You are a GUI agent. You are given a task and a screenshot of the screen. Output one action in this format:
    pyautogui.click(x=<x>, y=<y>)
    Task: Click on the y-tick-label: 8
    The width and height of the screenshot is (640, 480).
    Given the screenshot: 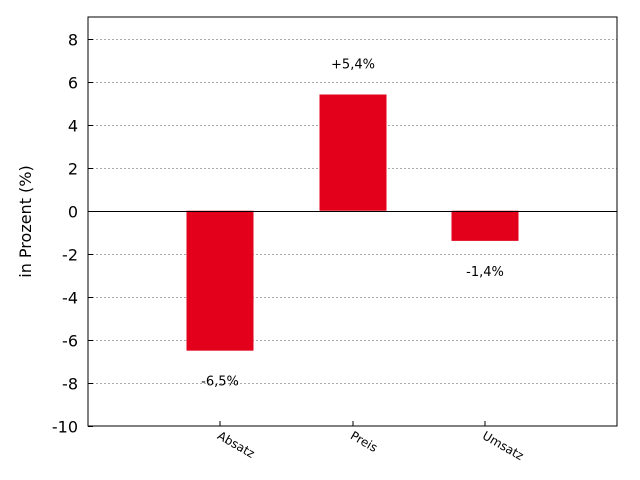 What is the action you would take?
    pyautogui.click(x=73, y=40)
    